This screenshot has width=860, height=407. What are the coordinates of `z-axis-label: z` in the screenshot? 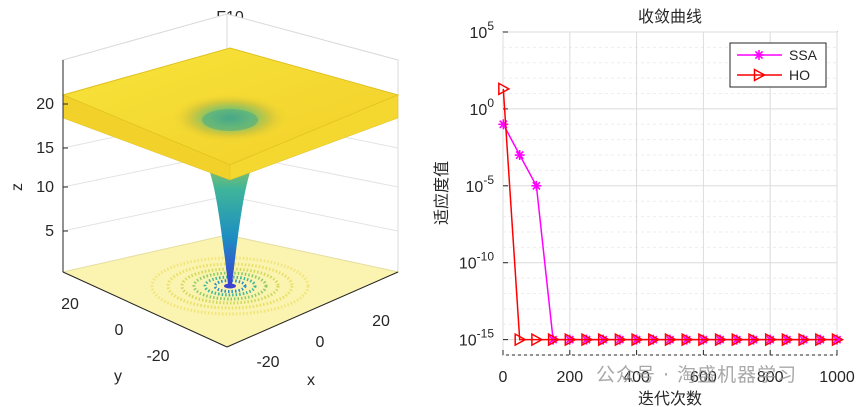 It's located at (17, 187).